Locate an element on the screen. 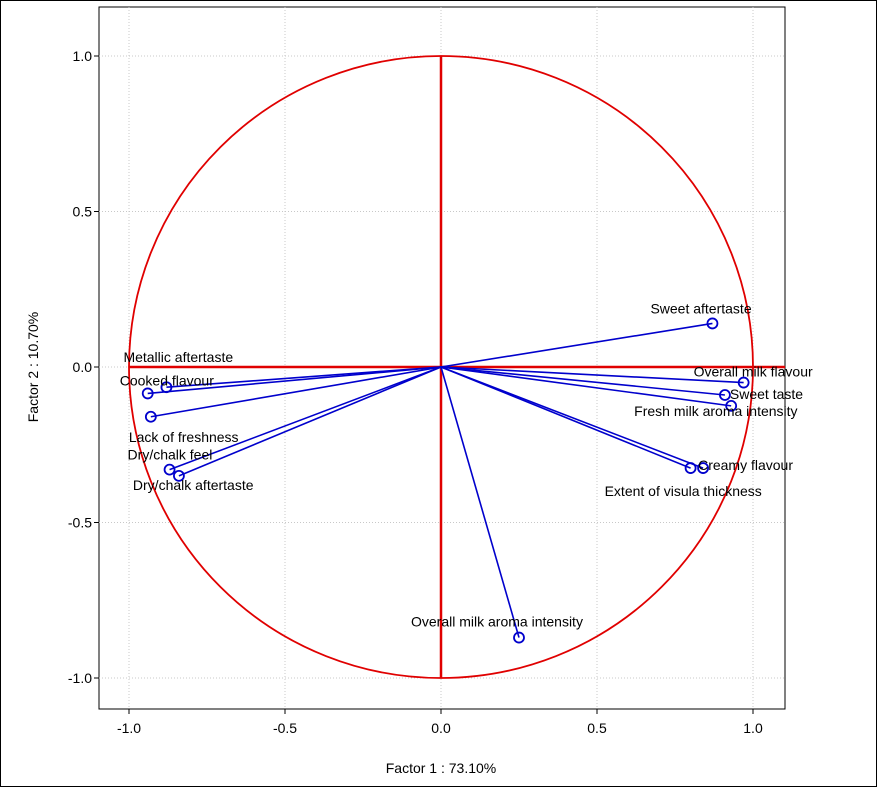  variable-label: Metallic aftertaste is located at coordinates (178, 357).